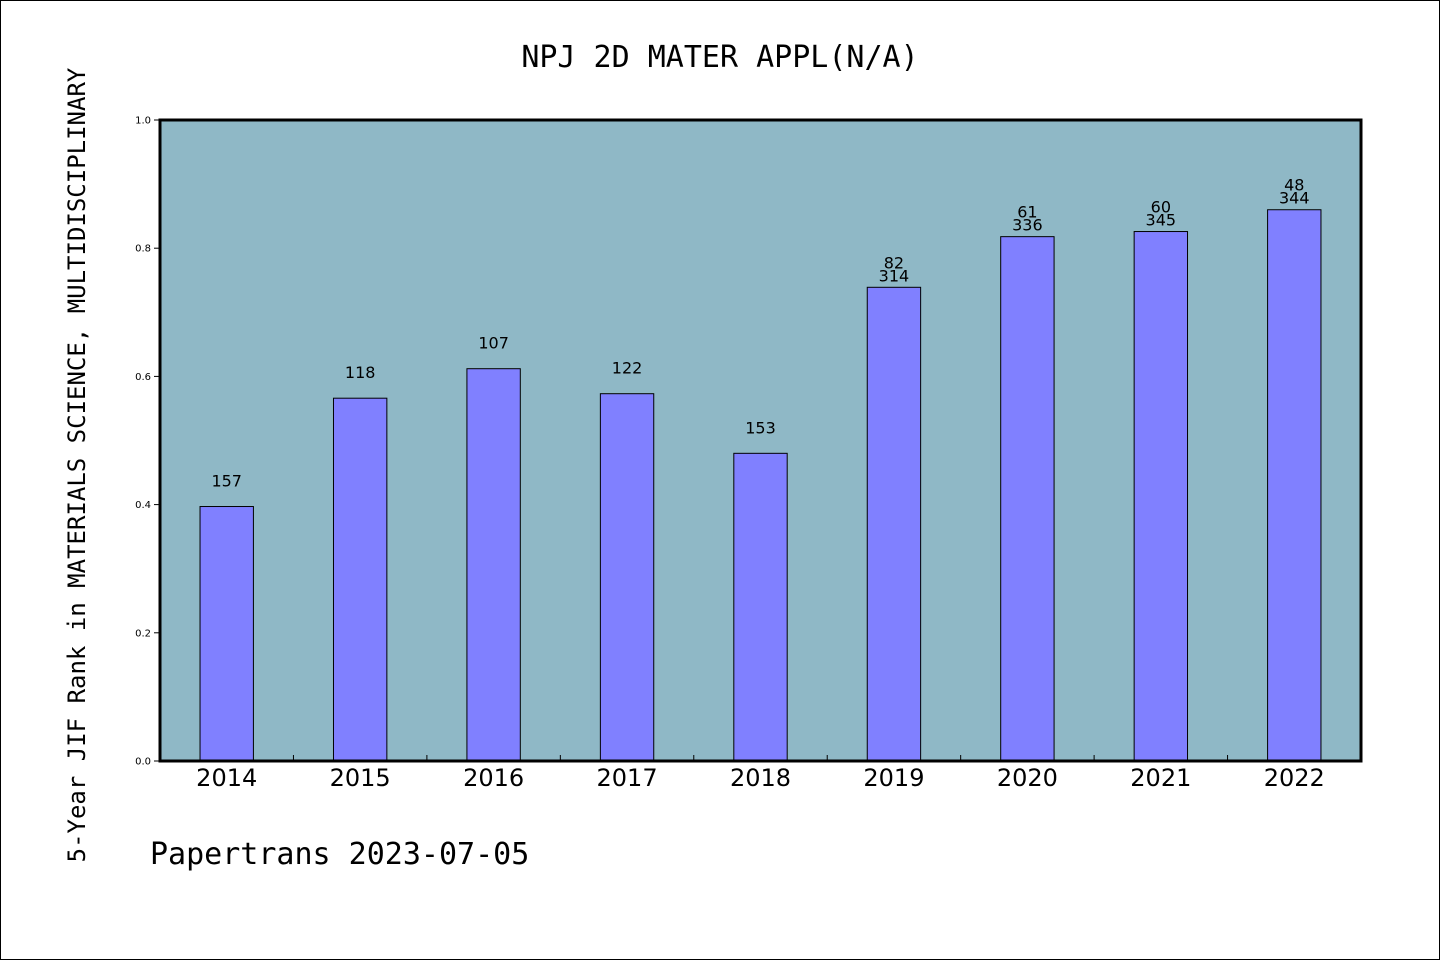 This screenshot has height=960, width=1440. What do you see at coordinates (627, 577) in the screenshot?
I see `bar-2017` at bounding box center [627, 577].